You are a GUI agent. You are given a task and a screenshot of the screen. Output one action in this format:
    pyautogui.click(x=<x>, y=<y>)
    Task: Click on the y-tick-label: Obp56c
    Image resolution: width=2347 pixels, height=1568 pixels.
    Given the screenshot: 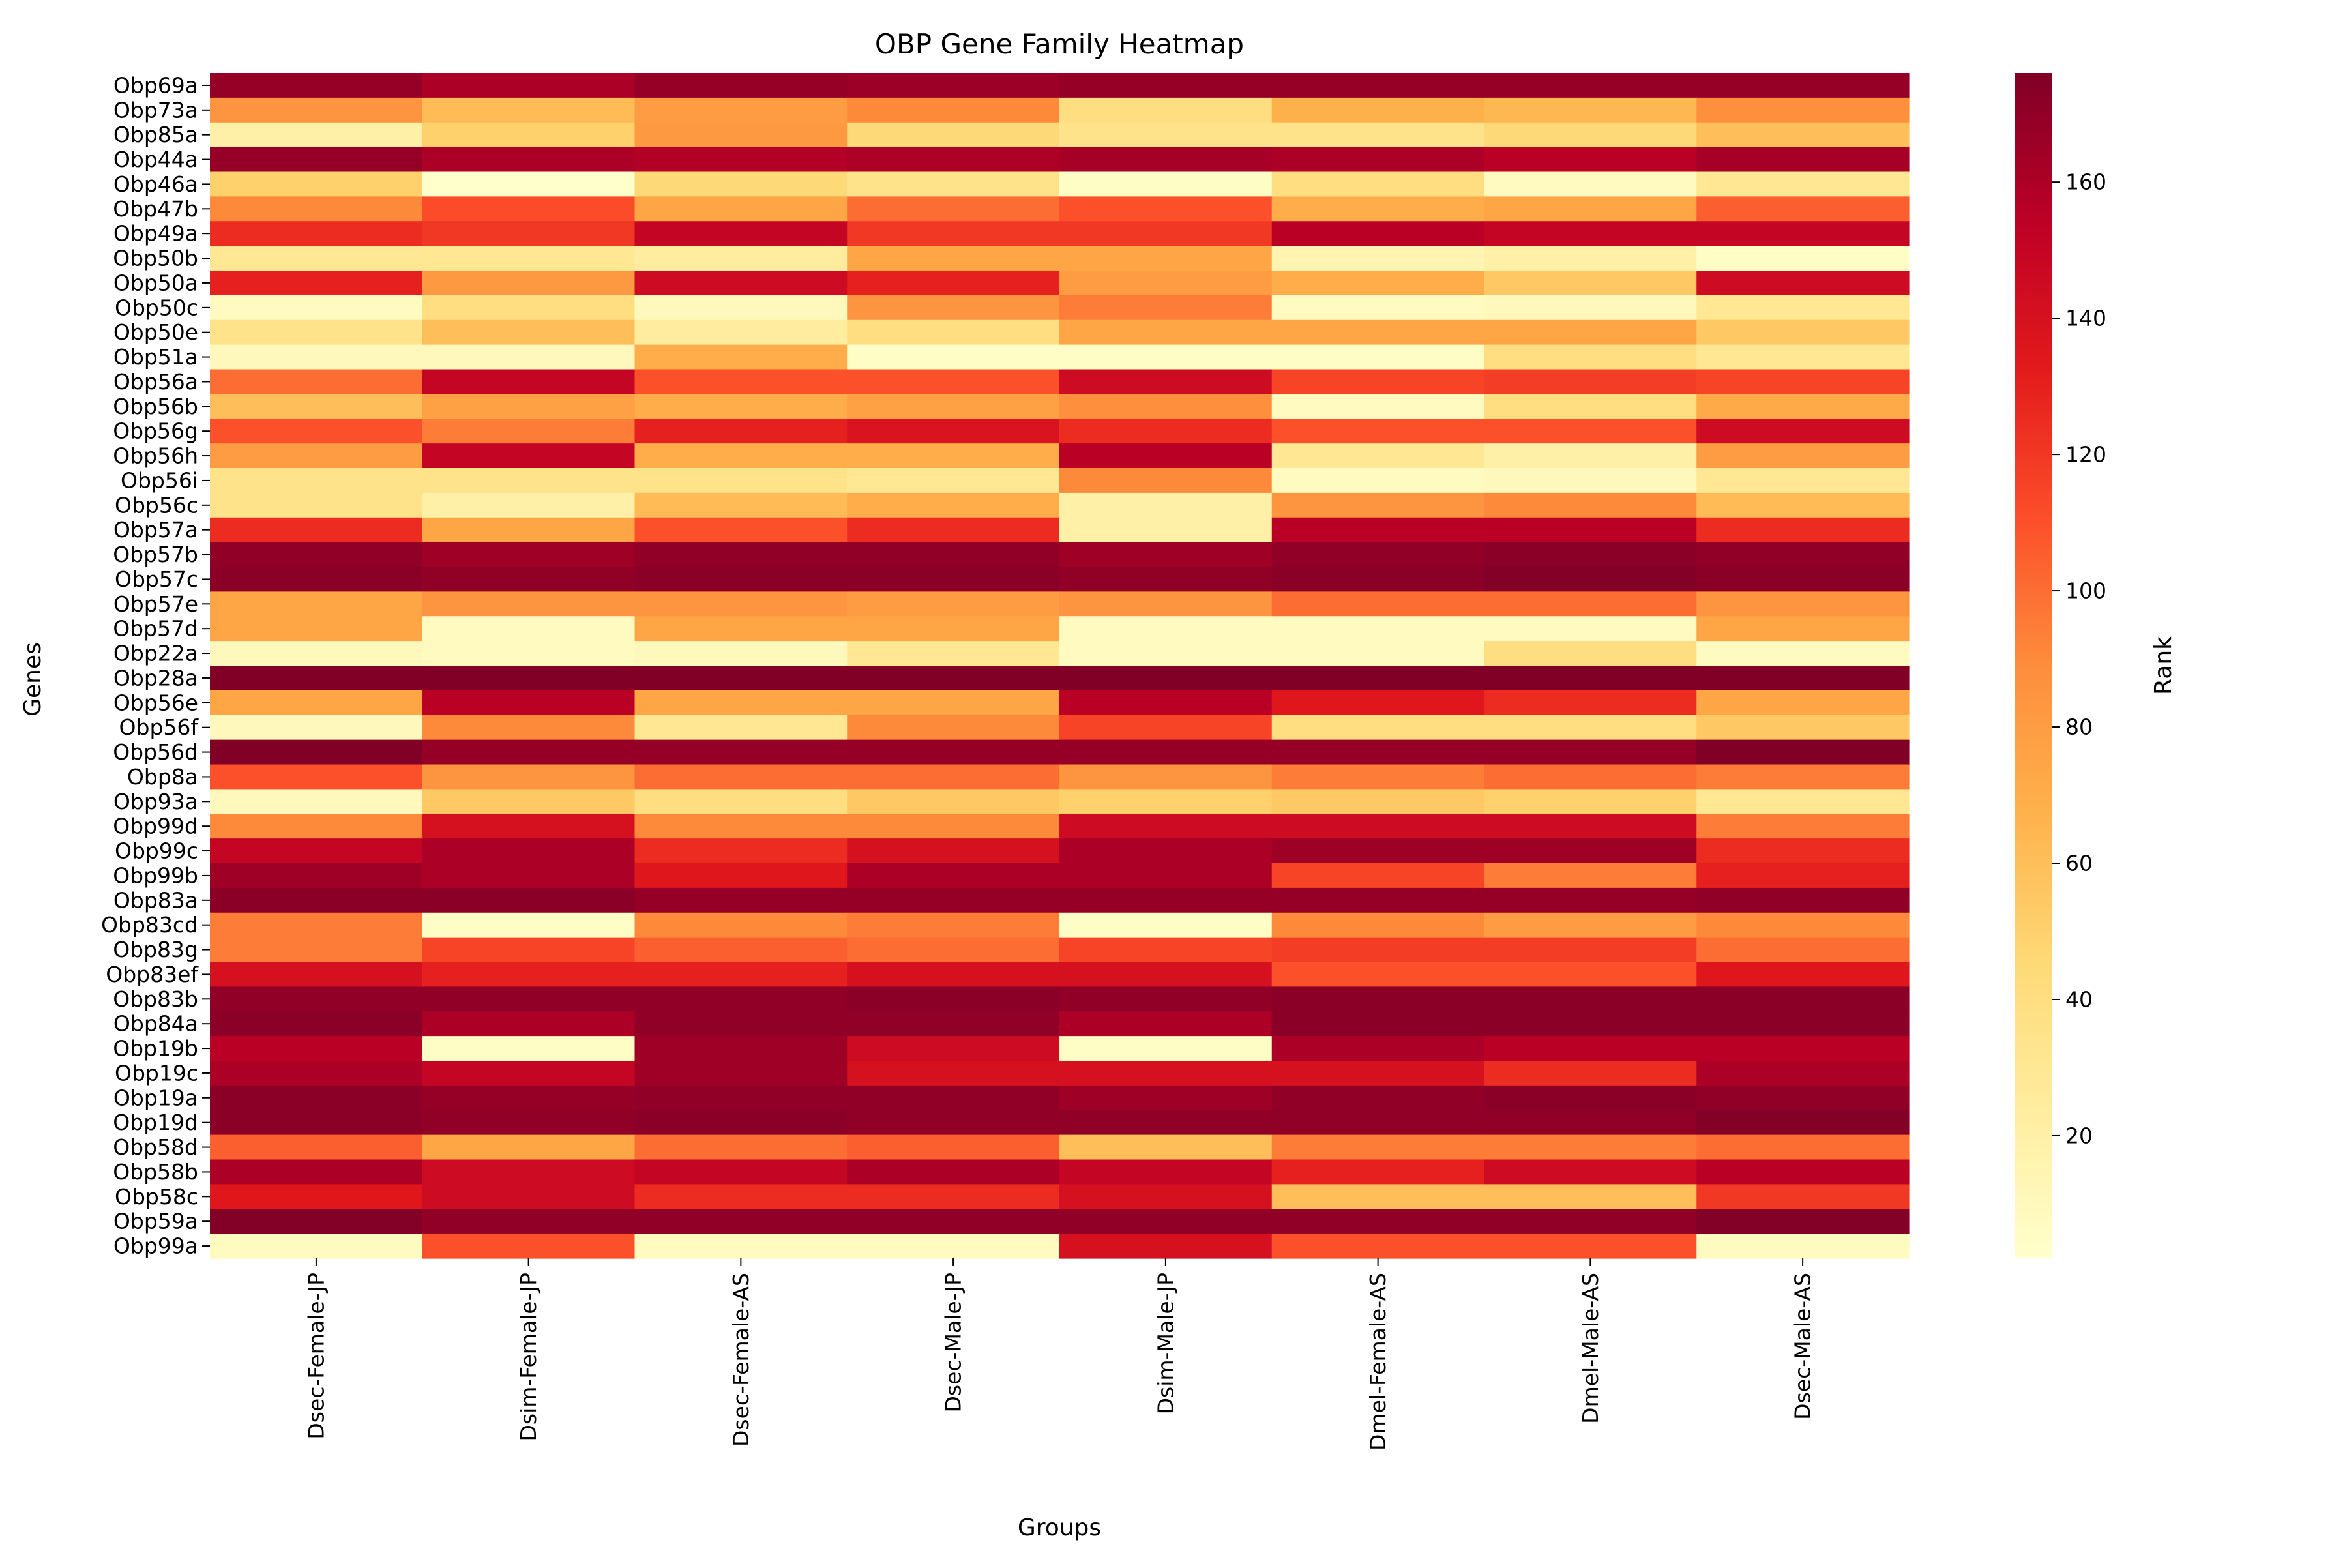 What is the action you would take?
    pyautogui.click(x=156, y=505)
    